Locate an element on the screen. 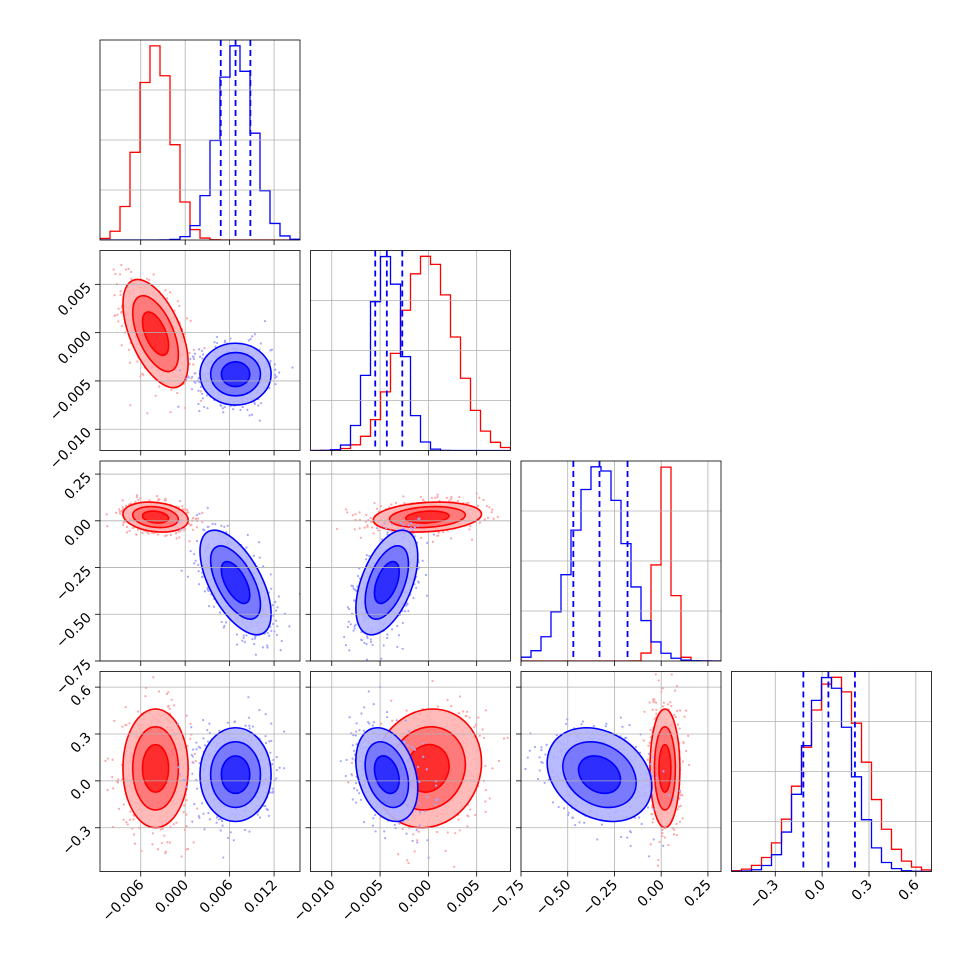 The image size is (970, 970). tick-label-x: −0.006 is located at coordinates (124, 901).